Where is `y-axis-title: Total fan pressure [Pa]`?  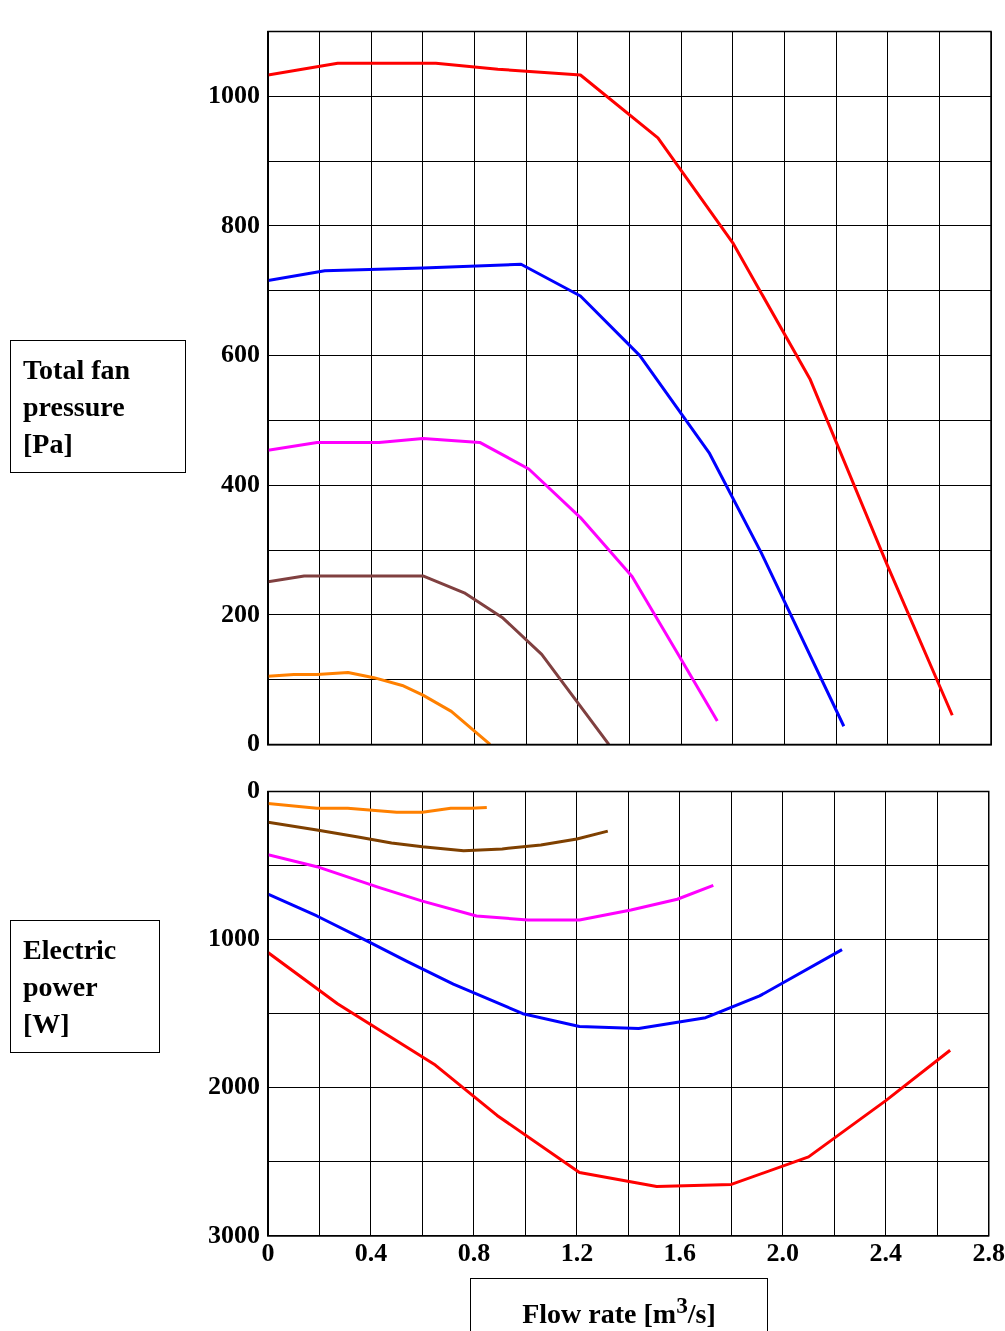 y-axis-title: Total fan pressure [Pa] is located at coordinates (98, 406).